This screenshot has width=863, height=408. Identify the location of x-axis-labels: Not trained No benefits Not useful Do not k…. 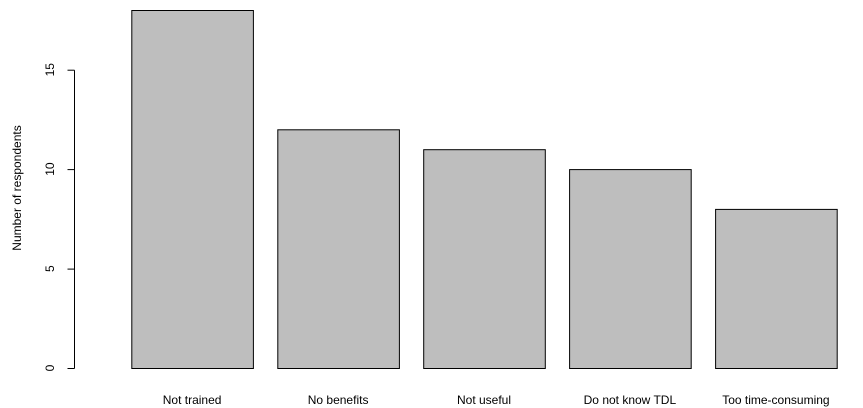
(496, 400).